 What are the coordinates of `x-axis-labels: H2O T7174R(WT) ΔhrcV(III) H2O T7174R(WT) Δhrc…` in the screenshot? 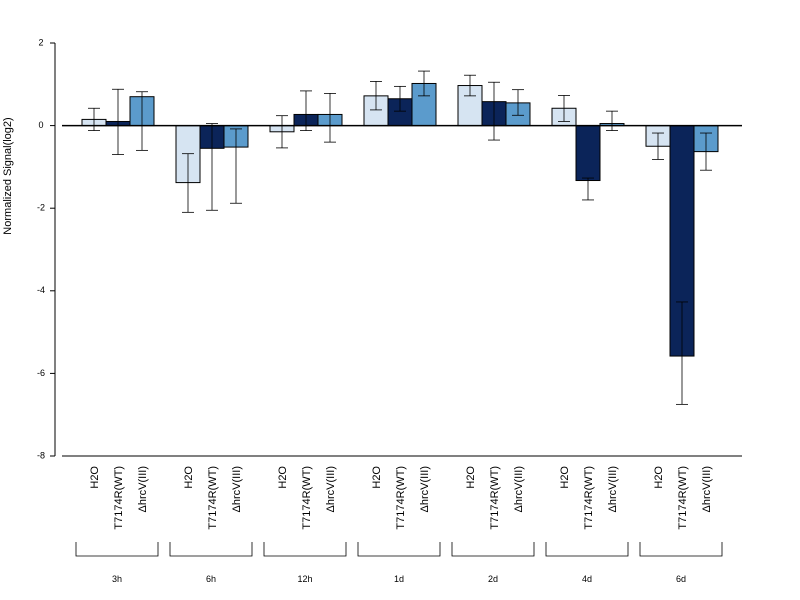 It's located at (401, 498).